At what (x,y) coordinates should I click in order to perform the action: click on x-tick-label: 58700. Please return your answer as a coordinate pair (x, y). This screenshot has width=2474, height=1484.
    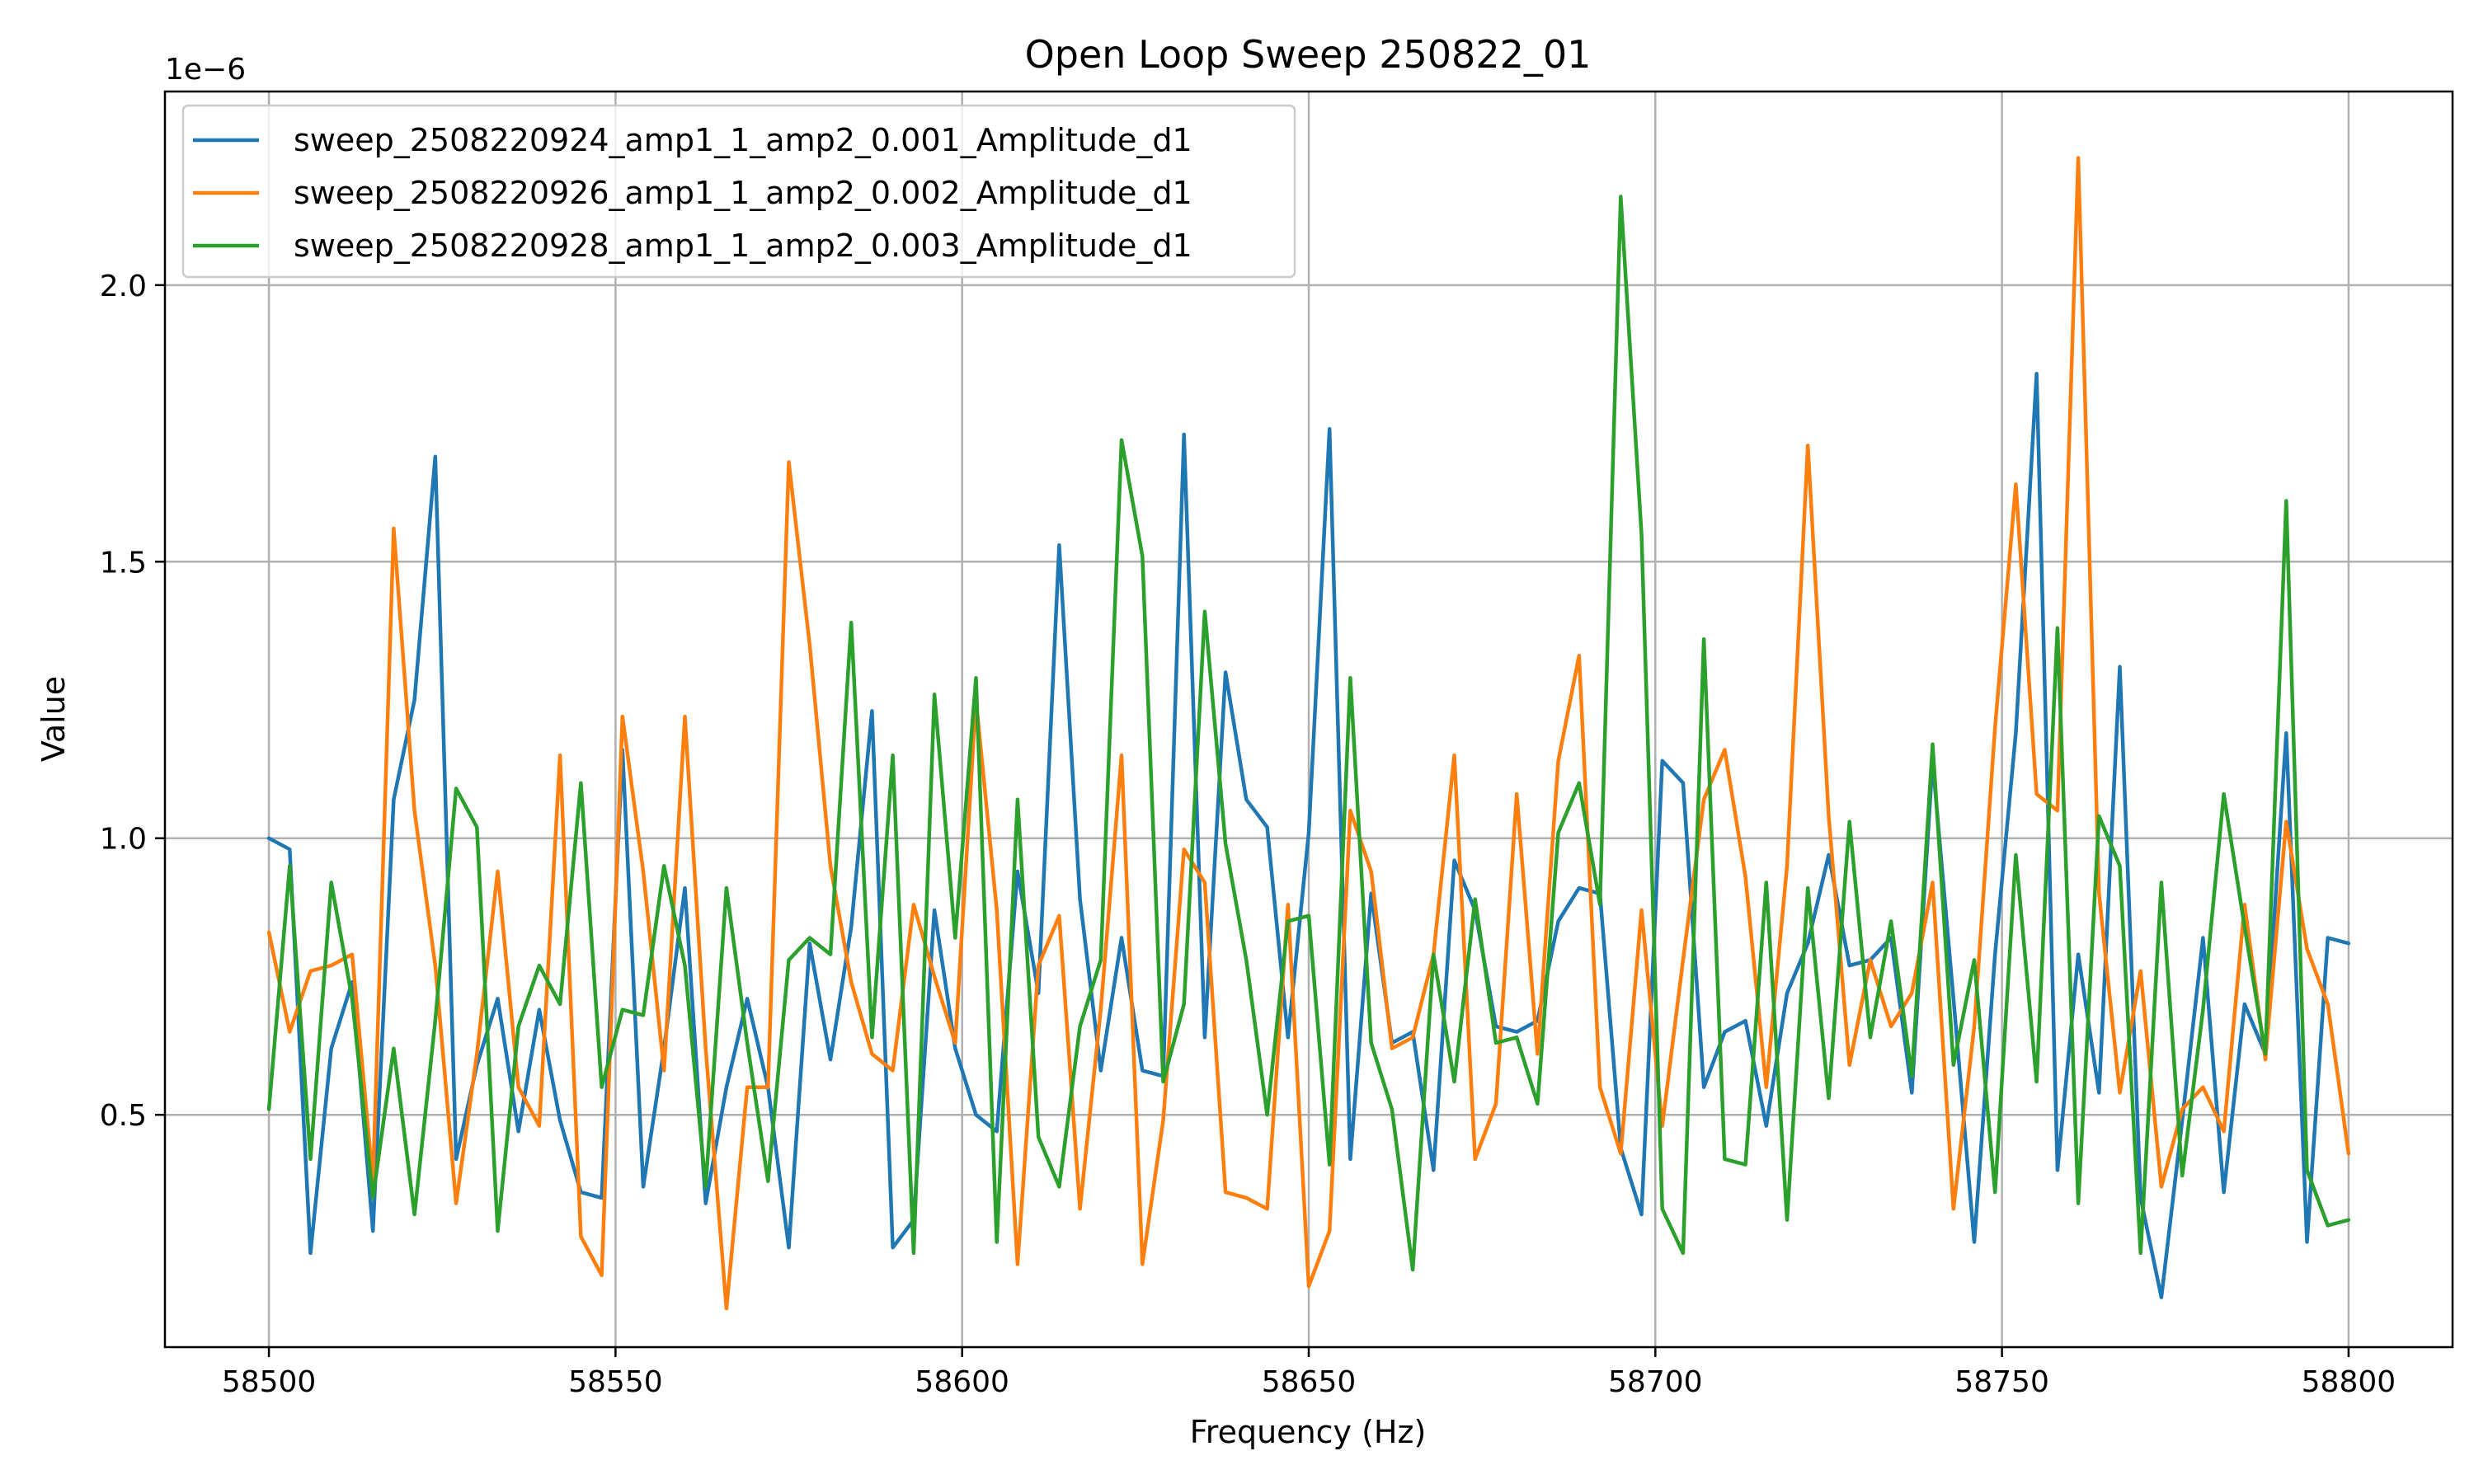
    Looking at the image, I should click on (1655, 1382).